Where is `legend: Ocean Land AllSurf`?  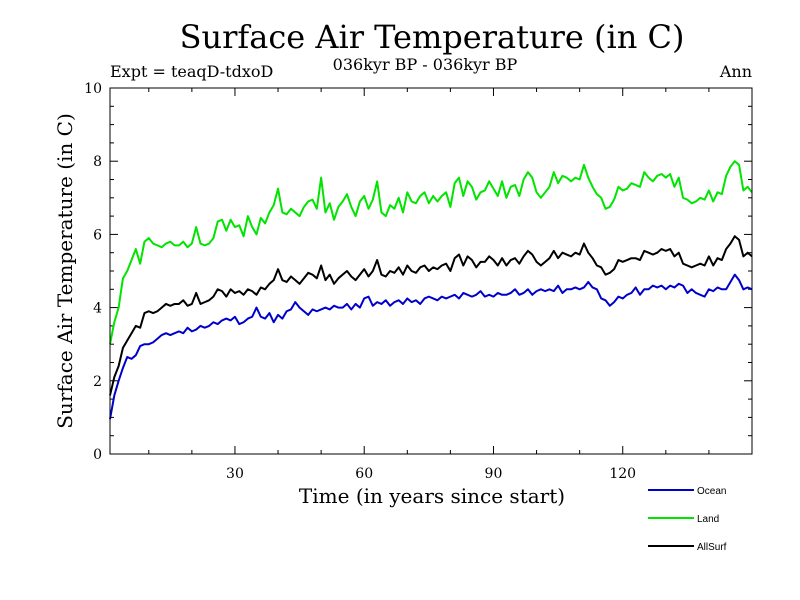 legend: Ocean Land AllSurf is located at coordinates (687, 519).